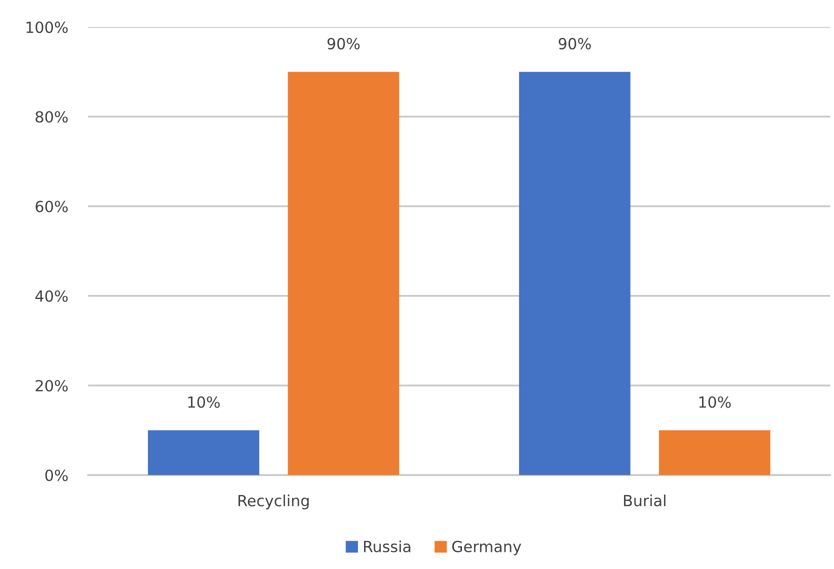 The width and height of the screenshot is (834, 569). I want to click on y-tick-label: 60%, so click(52, 206).